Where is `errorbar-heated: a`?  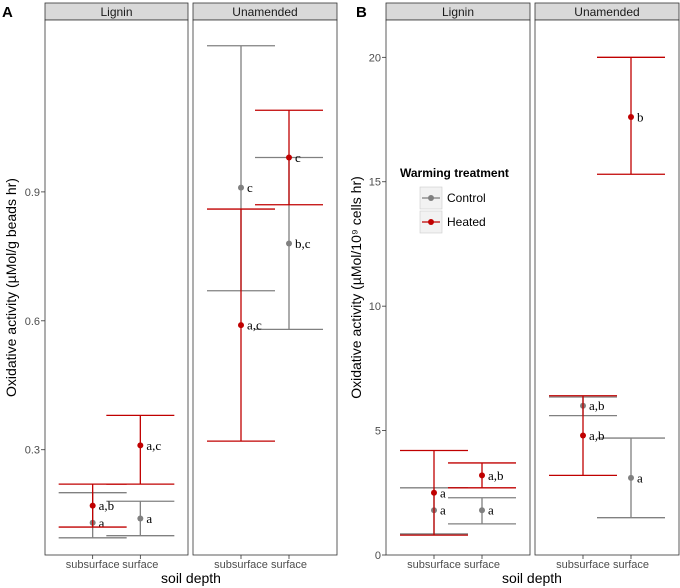
errorbar-heated: a is located at coordinates (434, 492).